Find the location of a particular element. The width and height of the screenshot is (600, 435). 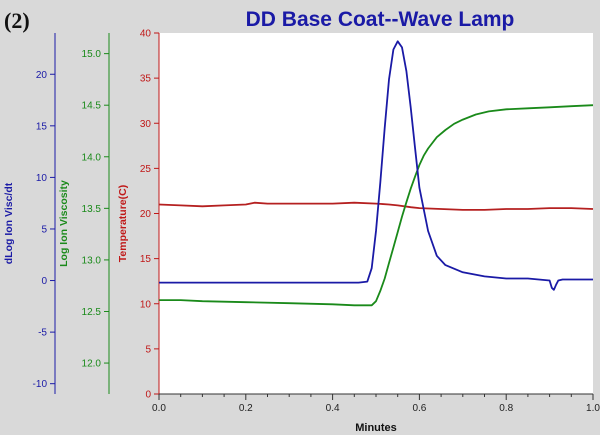

y-axis-dlog: -10 -5 0 5 10 15 20 dLog Ion Visc/dt is located at coordinates (29, 213).